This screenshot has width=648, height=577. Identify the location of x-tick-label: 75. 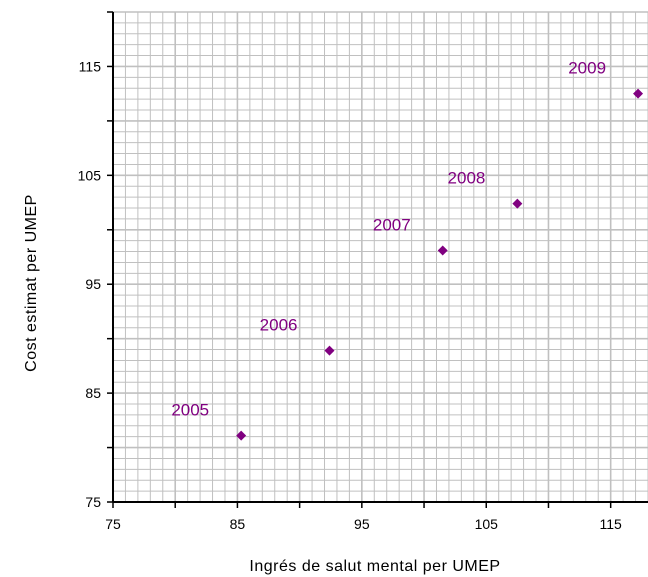
(113, 524).